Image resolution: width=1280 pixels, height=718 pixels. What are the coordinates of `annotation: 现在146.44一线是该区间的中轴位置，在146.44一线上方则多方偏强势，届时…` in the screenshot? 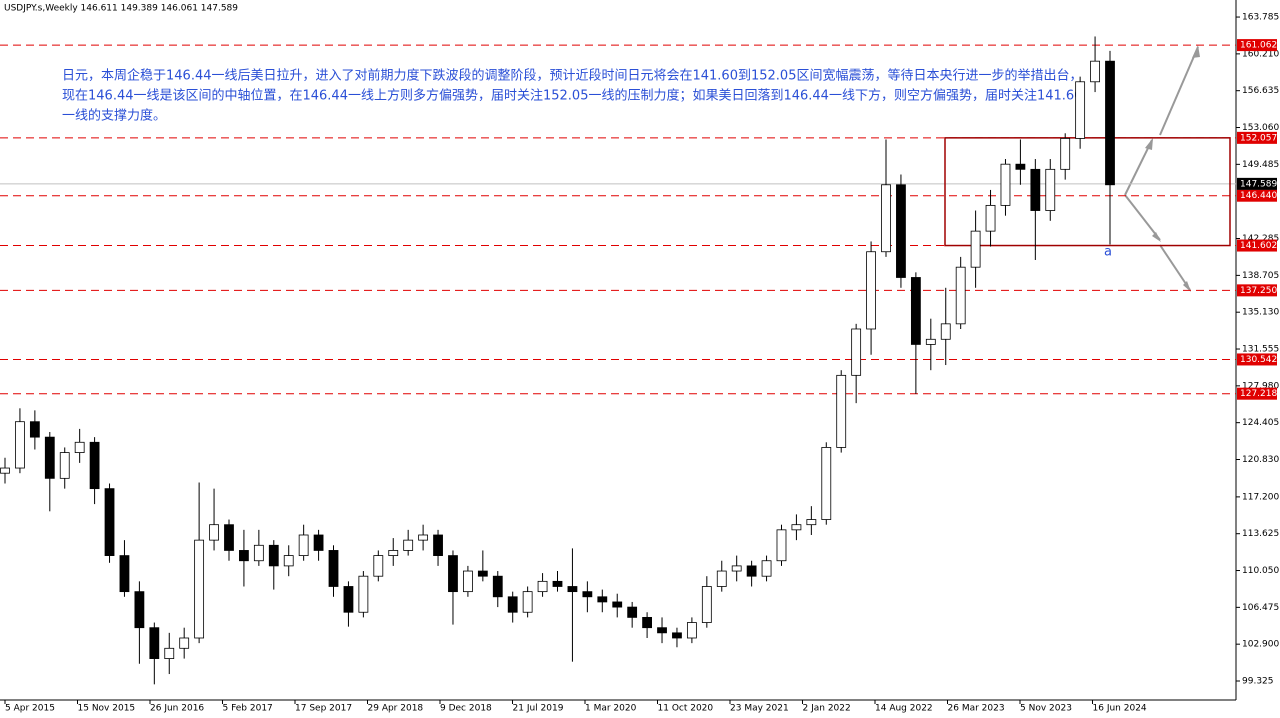 It's located at (572, 96).